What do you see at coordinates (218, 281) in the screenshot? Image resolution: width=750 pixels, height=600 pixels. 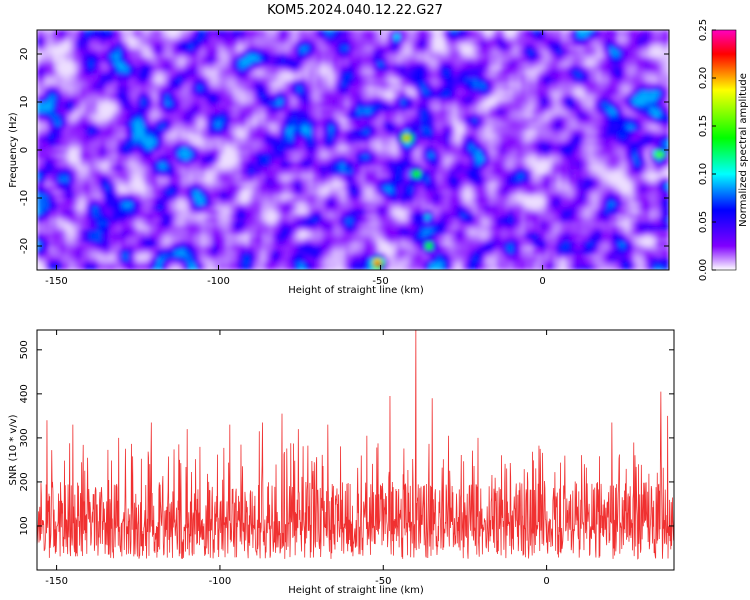 I see `heatmap-xtick-label: -100` at bounding box center [218, 281].